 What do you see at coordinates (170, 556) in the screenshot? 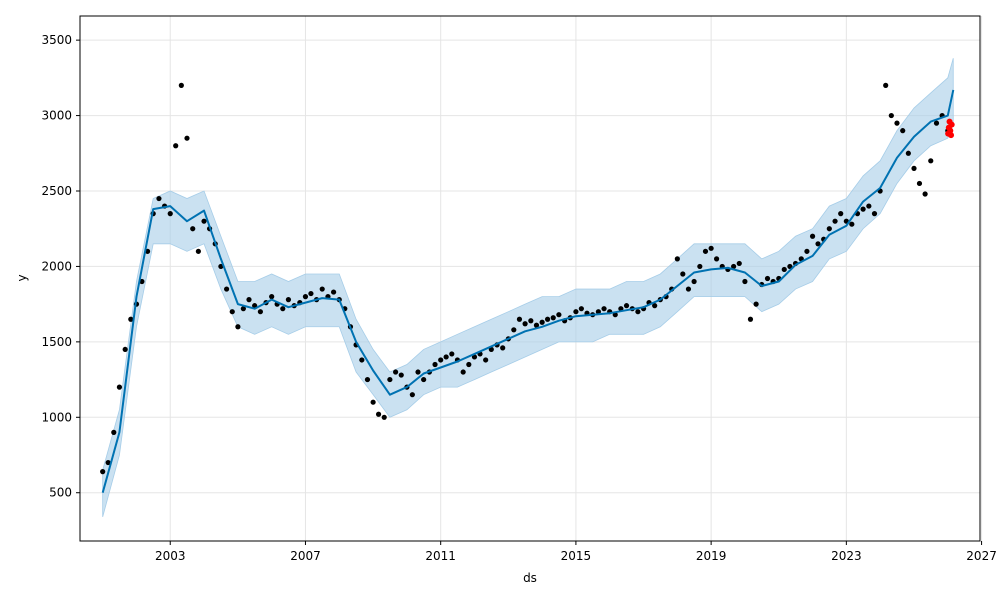
I see `x-tick-label: 2003` at bounding box center [170, 556].